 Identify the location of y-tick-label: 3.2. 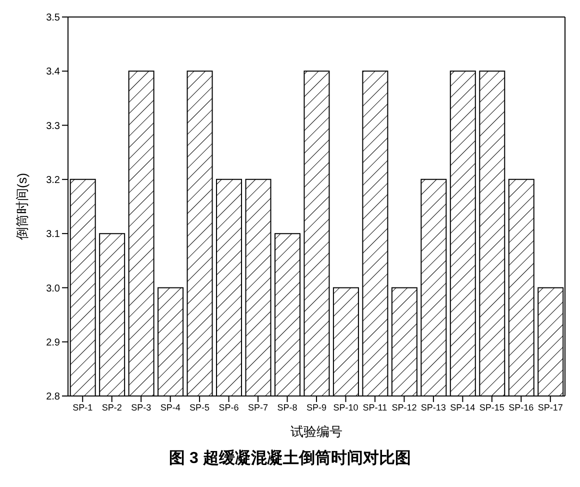
(53, 180).